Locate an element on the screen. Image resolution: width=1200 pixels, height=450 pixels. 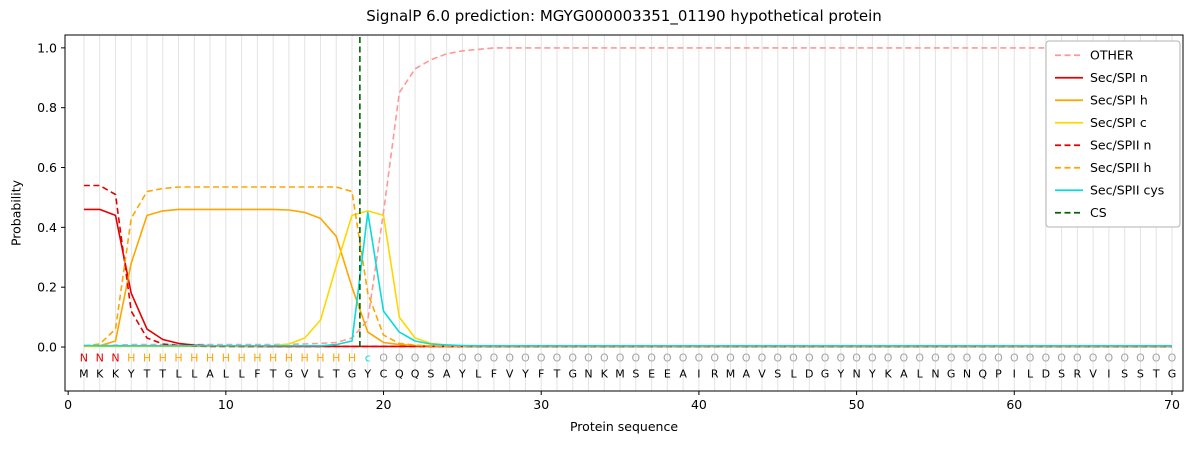
x-tick-label: 30 is located at coordinates (541, 404).